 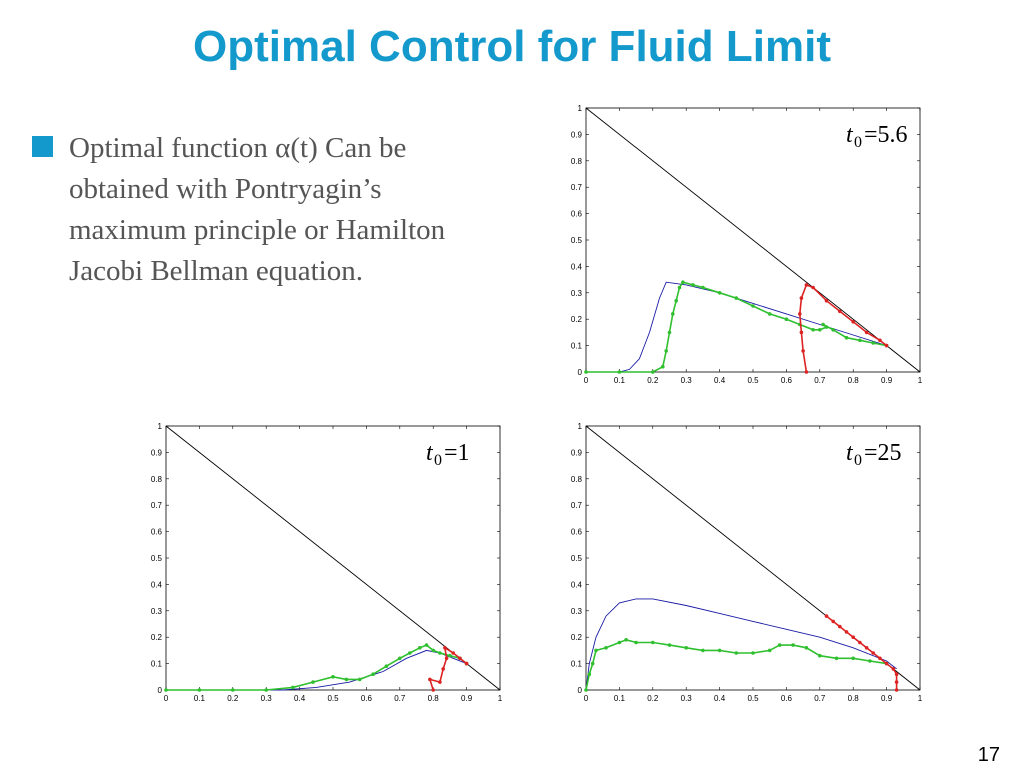 What do you see at coordinates (887, 380) in the screenshot?
I see `x-tick-label: 0.9` at bounding box center [887, 380].